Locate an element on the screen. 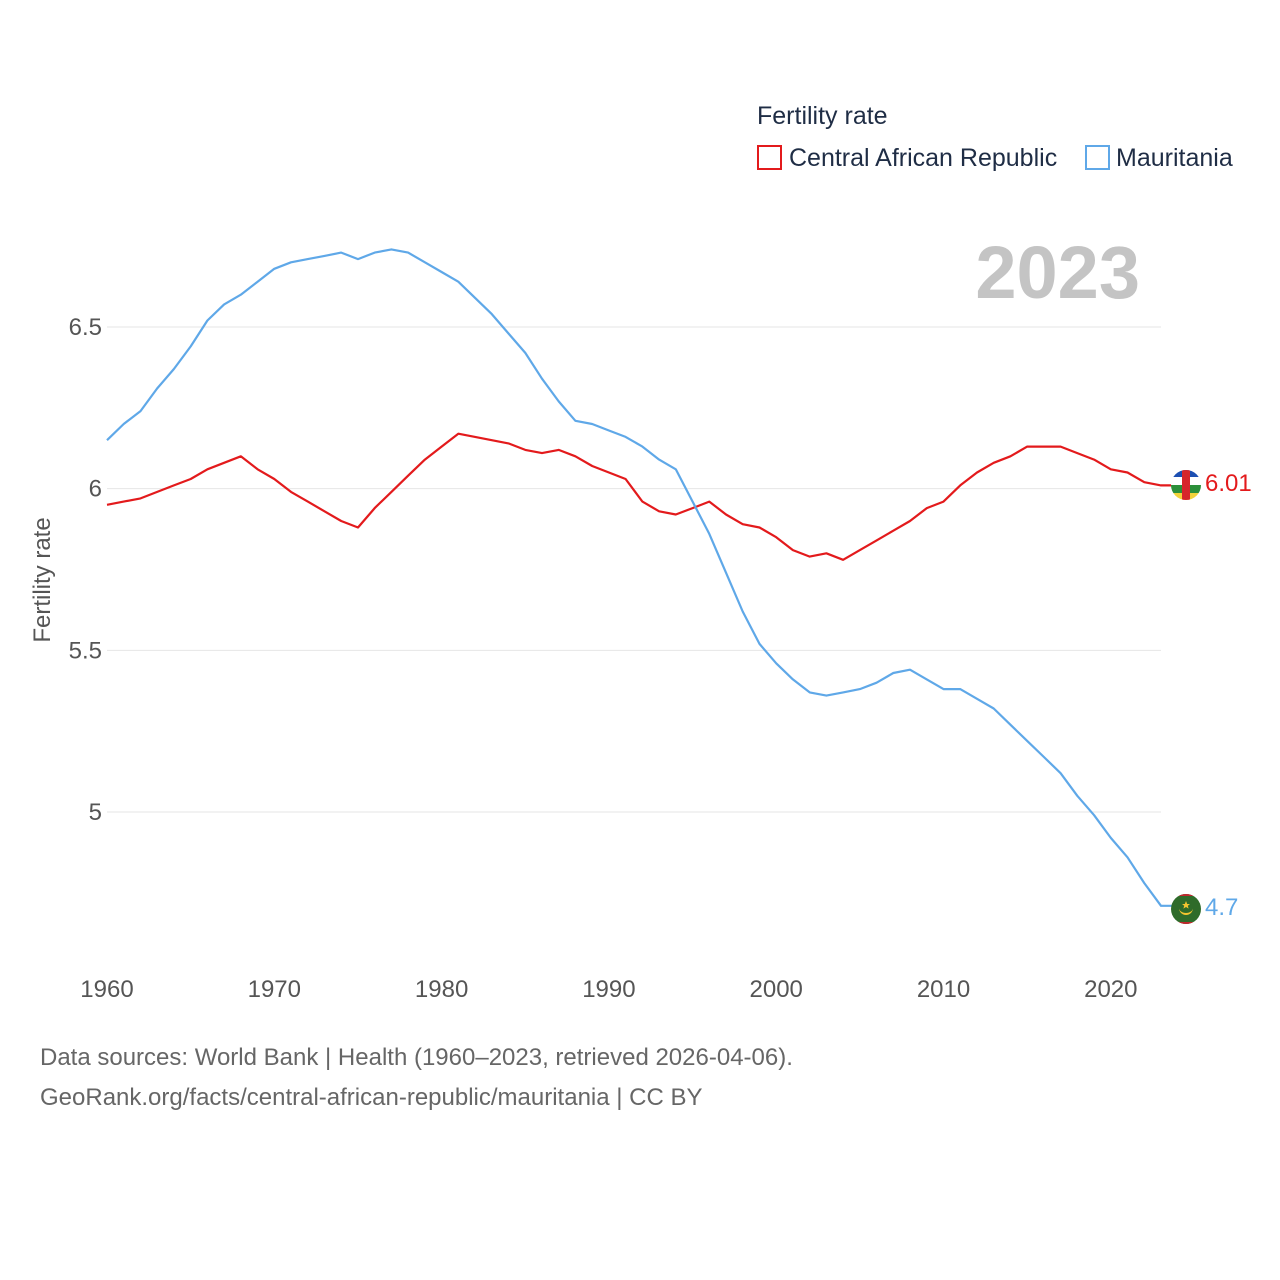  x-tick-label: 2000 is located at coordinates (776, 989).